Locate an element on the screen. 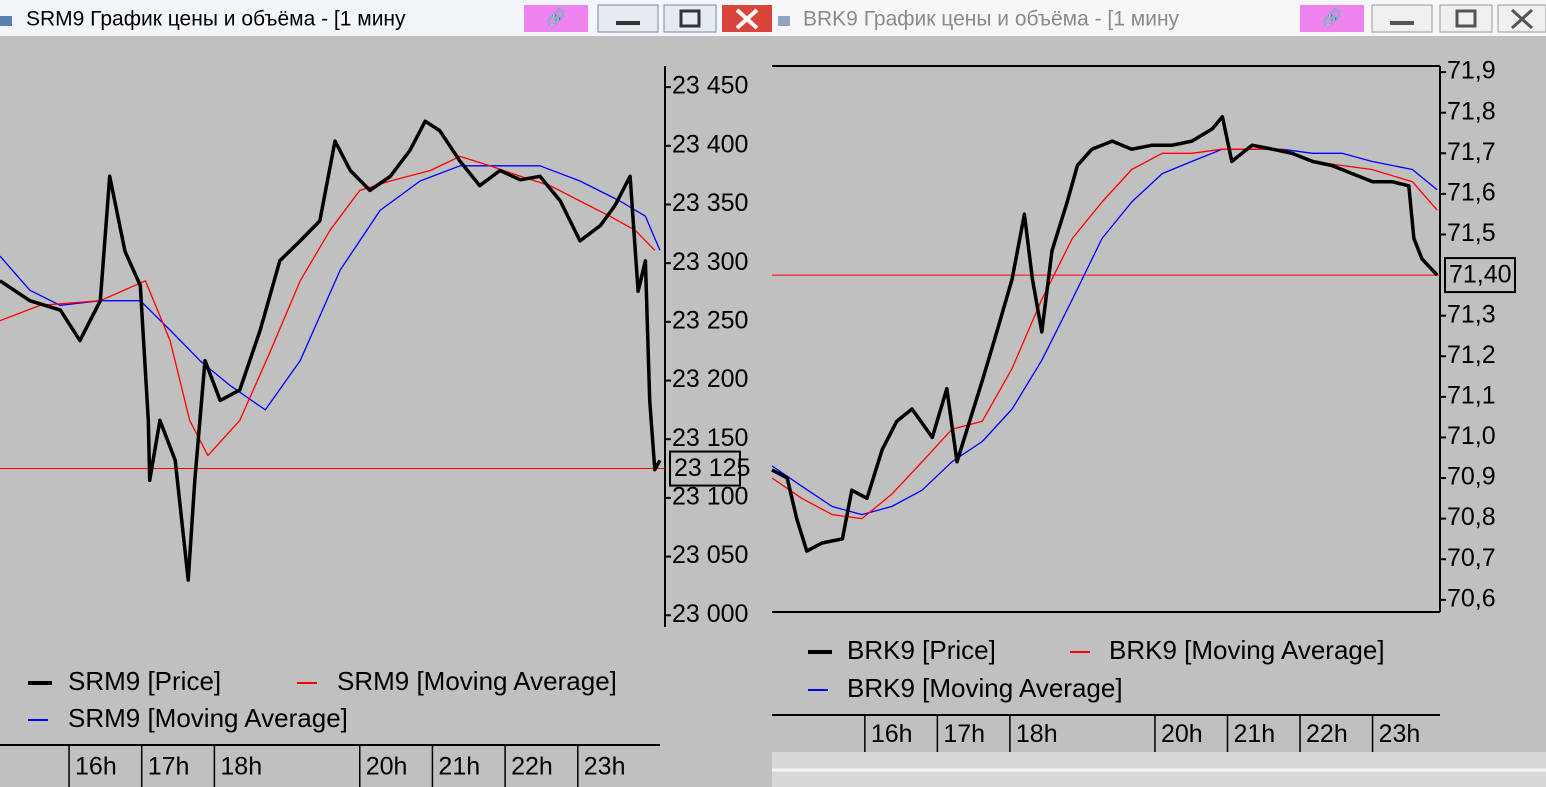 The width and height of the screenshot is (1546, 787). y-tick-label: 23 050 is located at coordinates (710, 555).